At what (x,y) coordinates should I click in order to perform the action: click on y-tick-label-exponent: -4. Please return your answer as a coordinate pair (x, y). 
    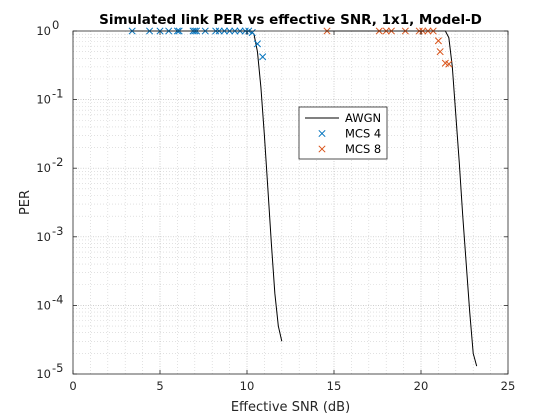
    Looking at the image, I should click on (57, 299).